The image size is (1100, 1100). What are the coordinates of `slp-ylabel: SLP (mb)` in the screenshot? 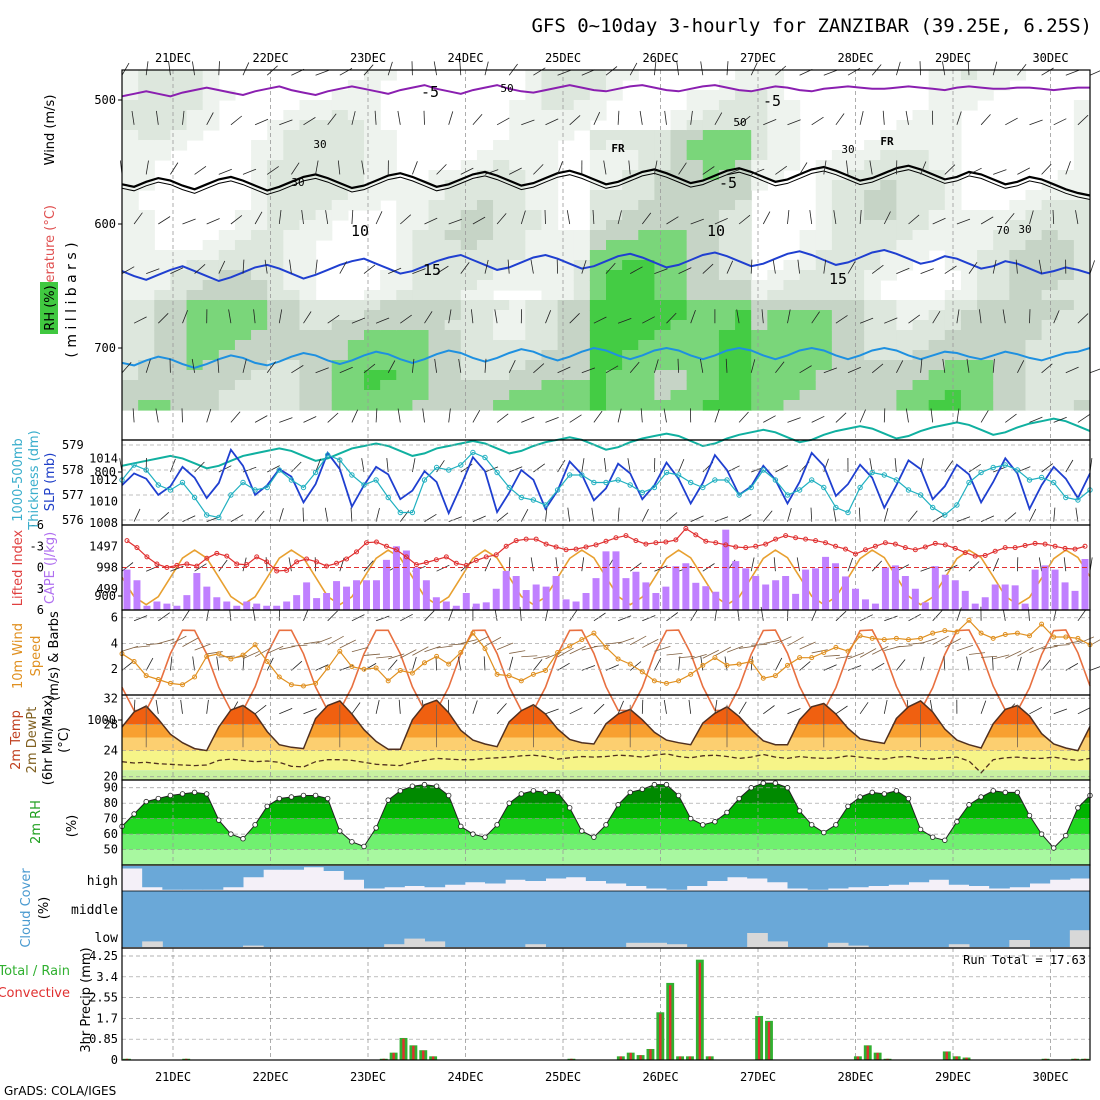 It's located at (50, 482).